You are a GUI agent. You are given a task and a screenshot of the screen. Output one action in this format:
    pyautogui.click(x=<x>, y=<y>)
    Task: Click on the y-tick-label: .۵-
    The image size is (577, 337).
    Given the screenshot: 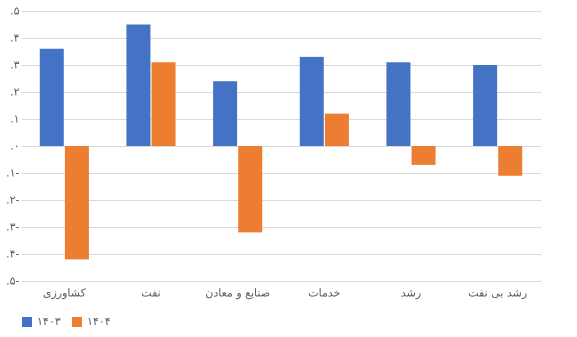 What is the action you would take?
    pyautogui.click(x=13, y=281)
    